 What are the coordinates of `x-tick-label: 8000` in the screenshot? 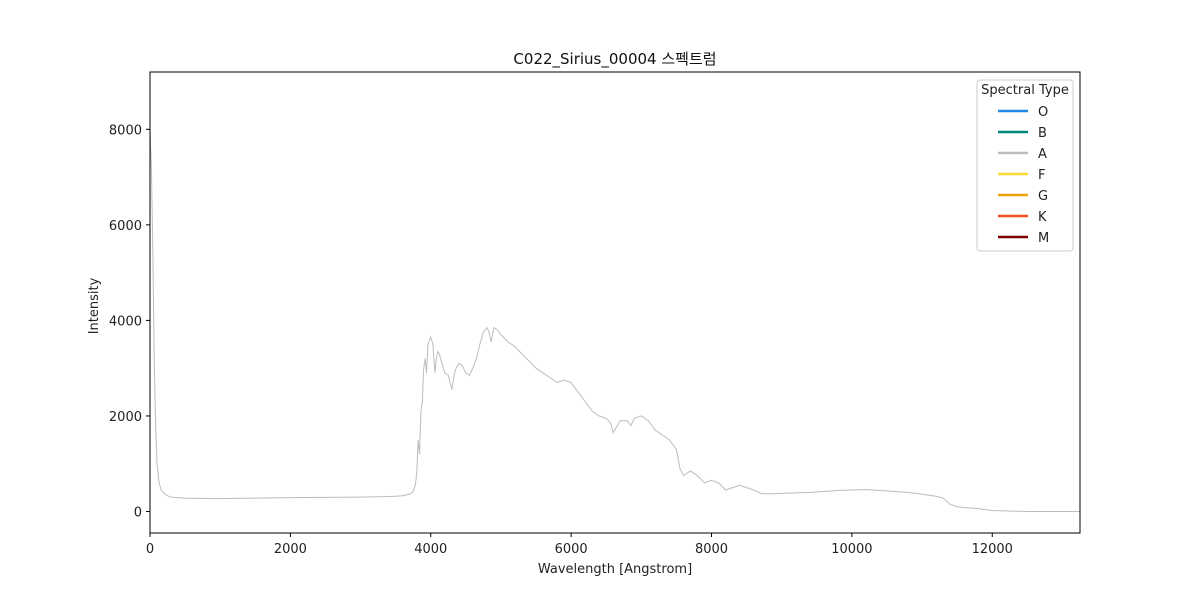 It's located at (711, 549).